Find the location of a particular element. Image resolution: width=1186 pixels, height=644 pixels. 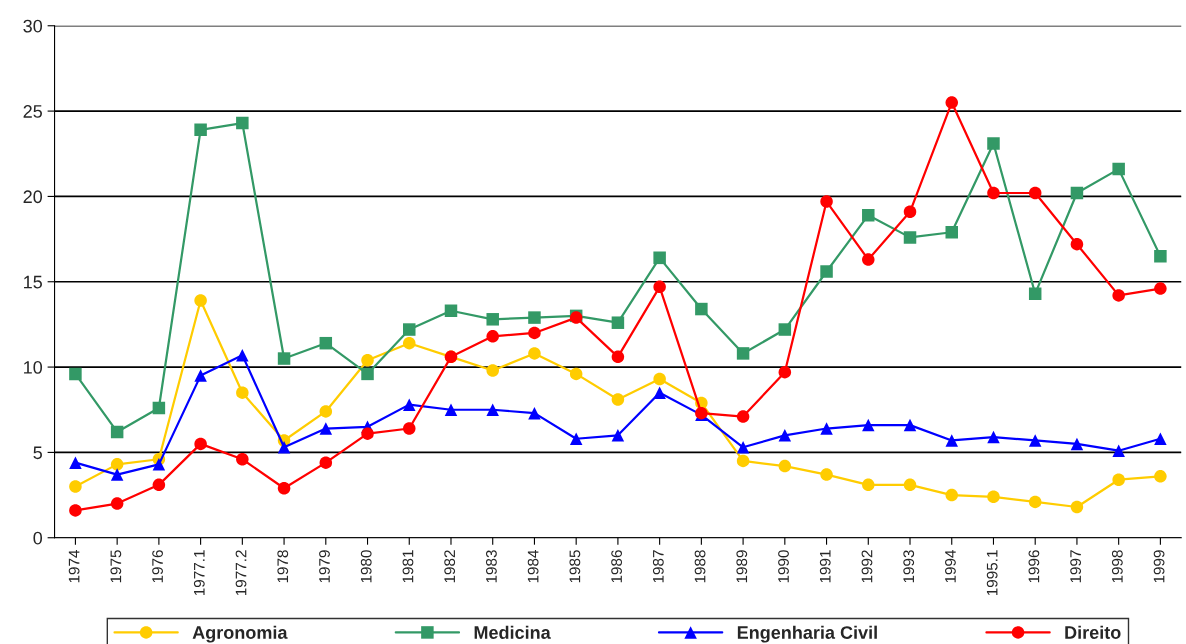

x-tick-label: 1984 is located at coordinates (533, 566).